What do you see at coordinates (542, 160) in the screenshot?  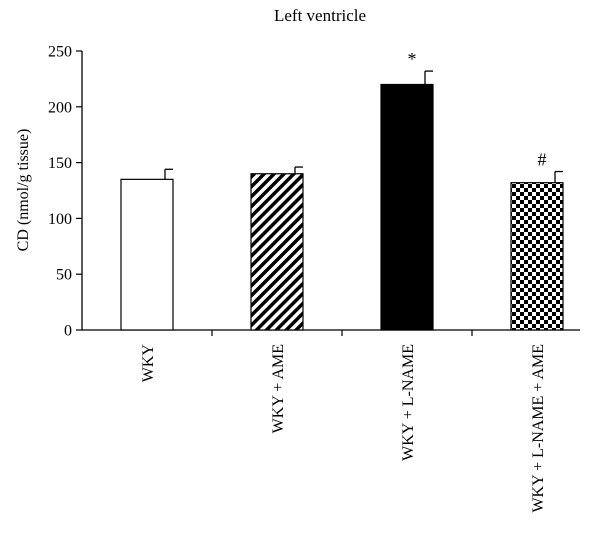 I see `annotation-4: #` at bounding box center [542, 160].